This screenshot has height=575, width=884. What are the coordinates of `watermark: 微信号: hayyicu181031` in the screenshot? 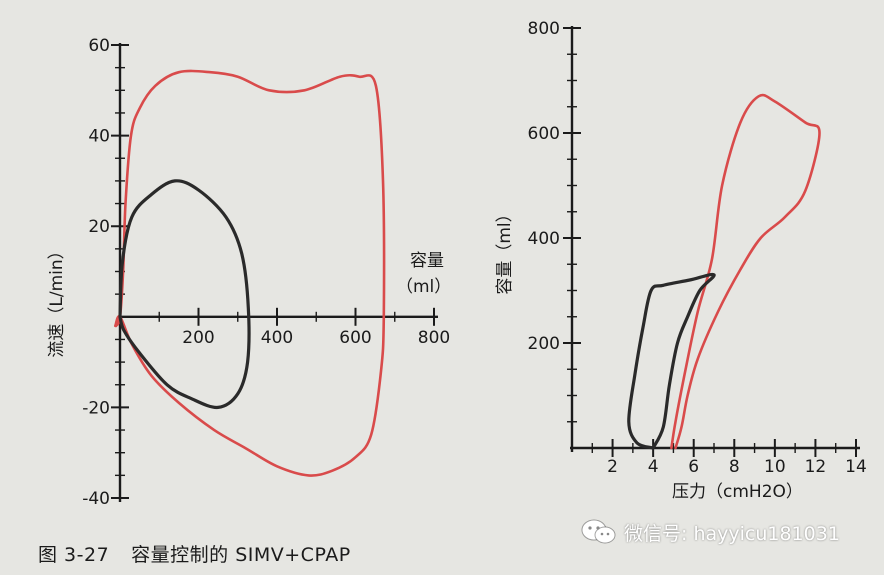 It's located at (710, 532).